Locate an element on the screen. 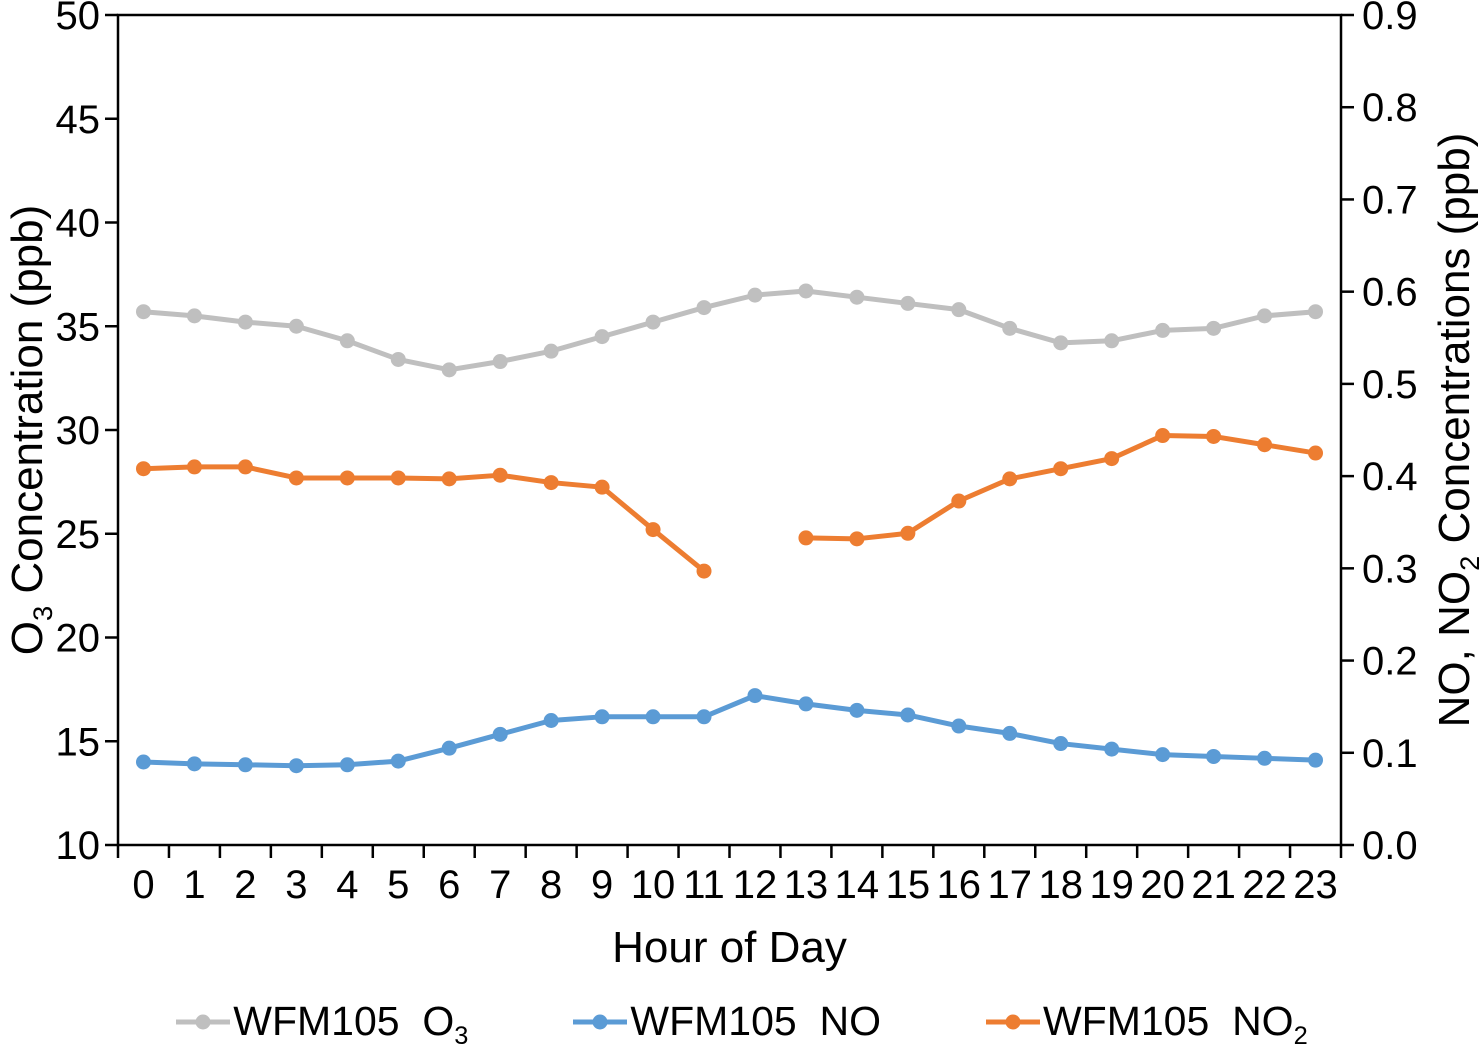  left-y-axis-title: O3 Concentration (ppb) is located at coordinates (30, 430).